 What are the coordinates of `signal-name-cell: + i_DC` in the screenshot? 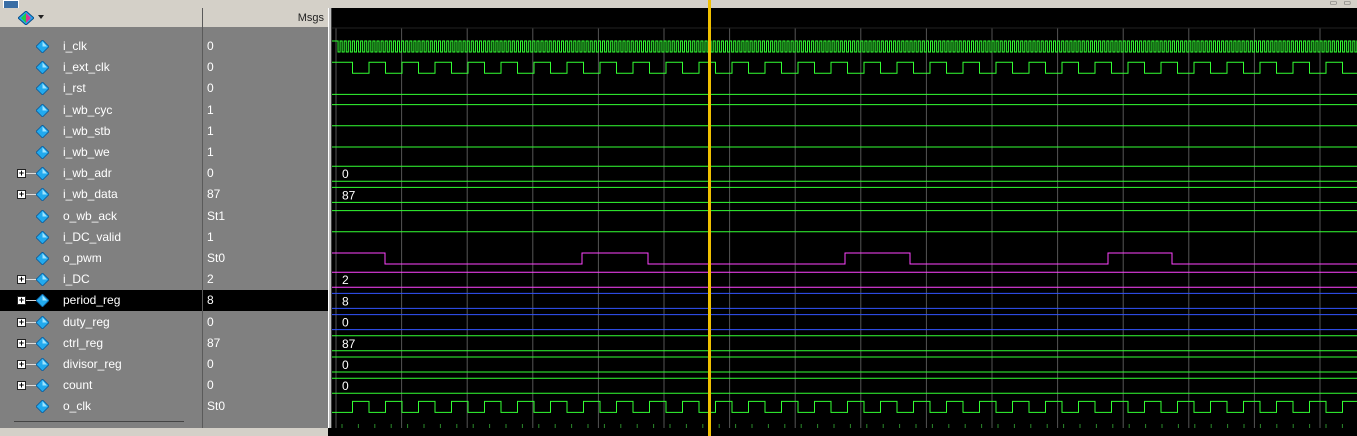 It's located at (101, 279).